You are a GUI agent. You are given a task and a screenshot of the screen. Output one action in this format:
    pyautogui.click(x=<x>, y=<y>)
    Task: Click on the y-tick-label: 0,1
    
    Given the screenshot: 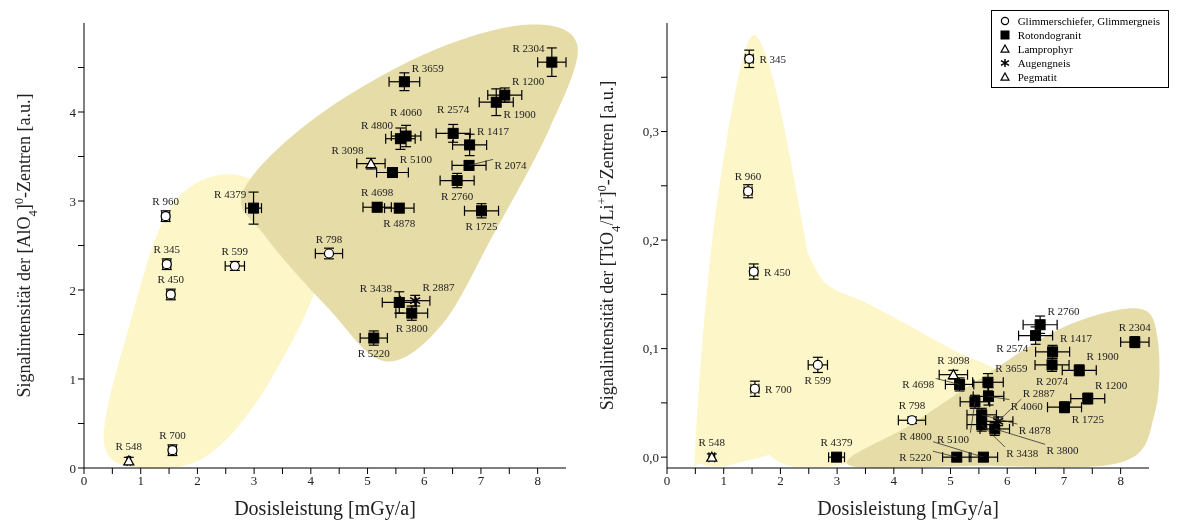 What is the action you would take?
    pyautogui.click(x=650, y=349)
    